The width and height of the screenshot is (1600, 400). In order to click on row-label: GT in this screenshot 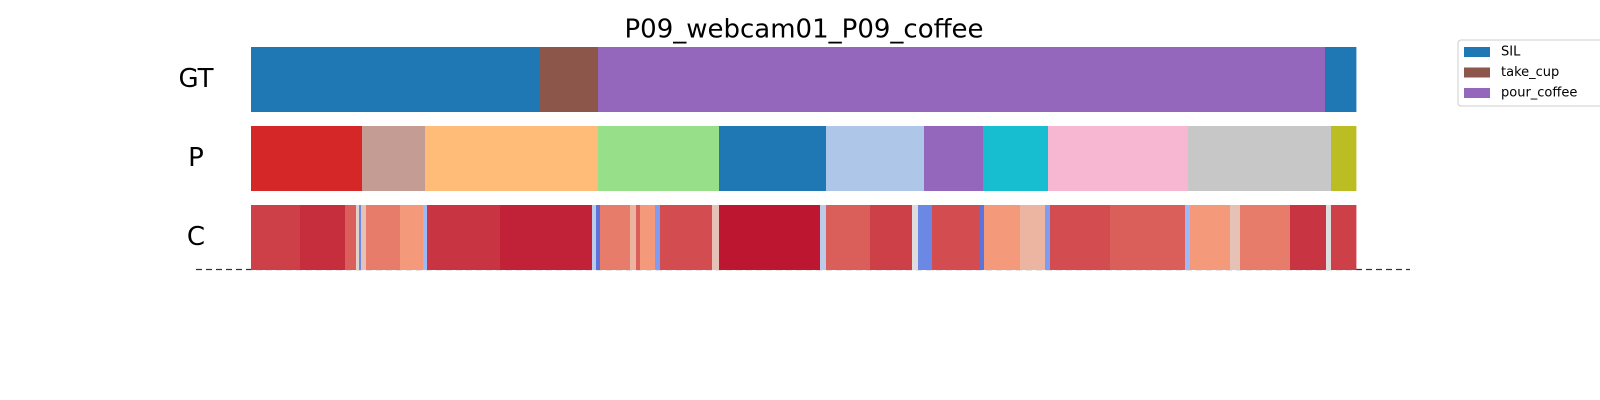, I will do `click(195, 79)`.